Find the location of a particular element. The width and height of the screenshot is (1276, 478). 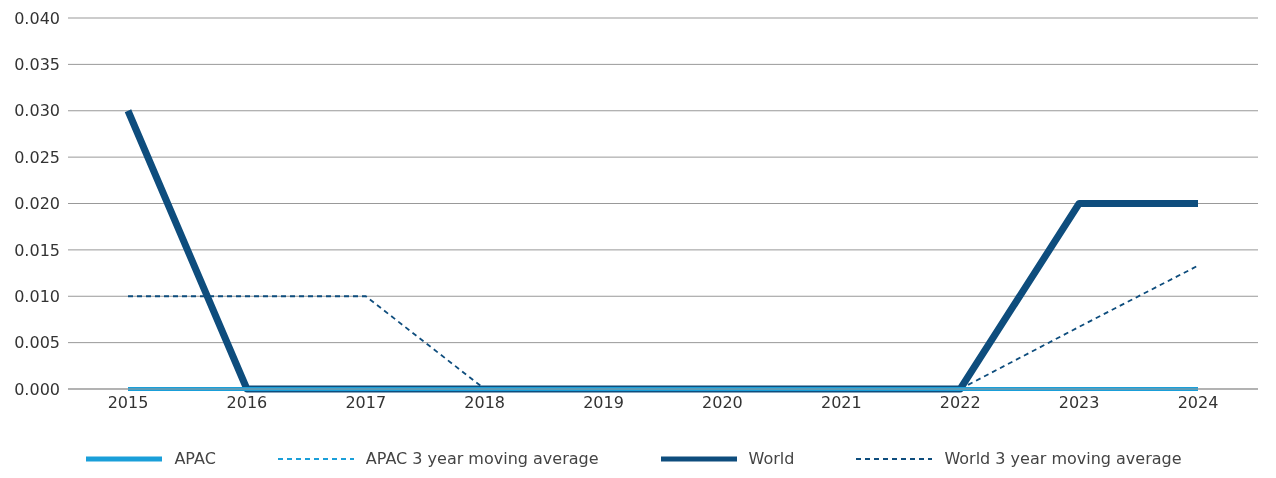

y-tick-label: 0.010 is located at coordinates (37, 296).